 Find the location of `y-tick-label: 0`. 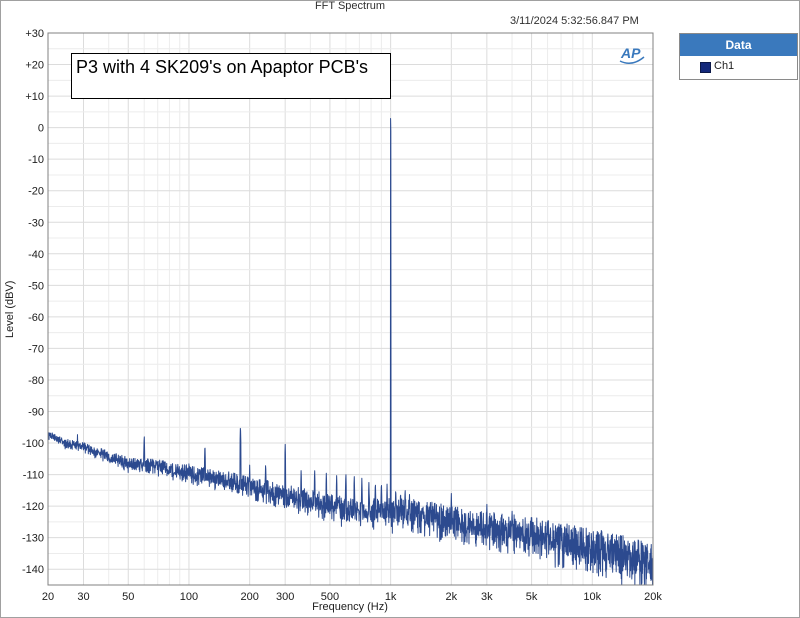

y-tick-label: 0 is located at coordinates (41, 129).